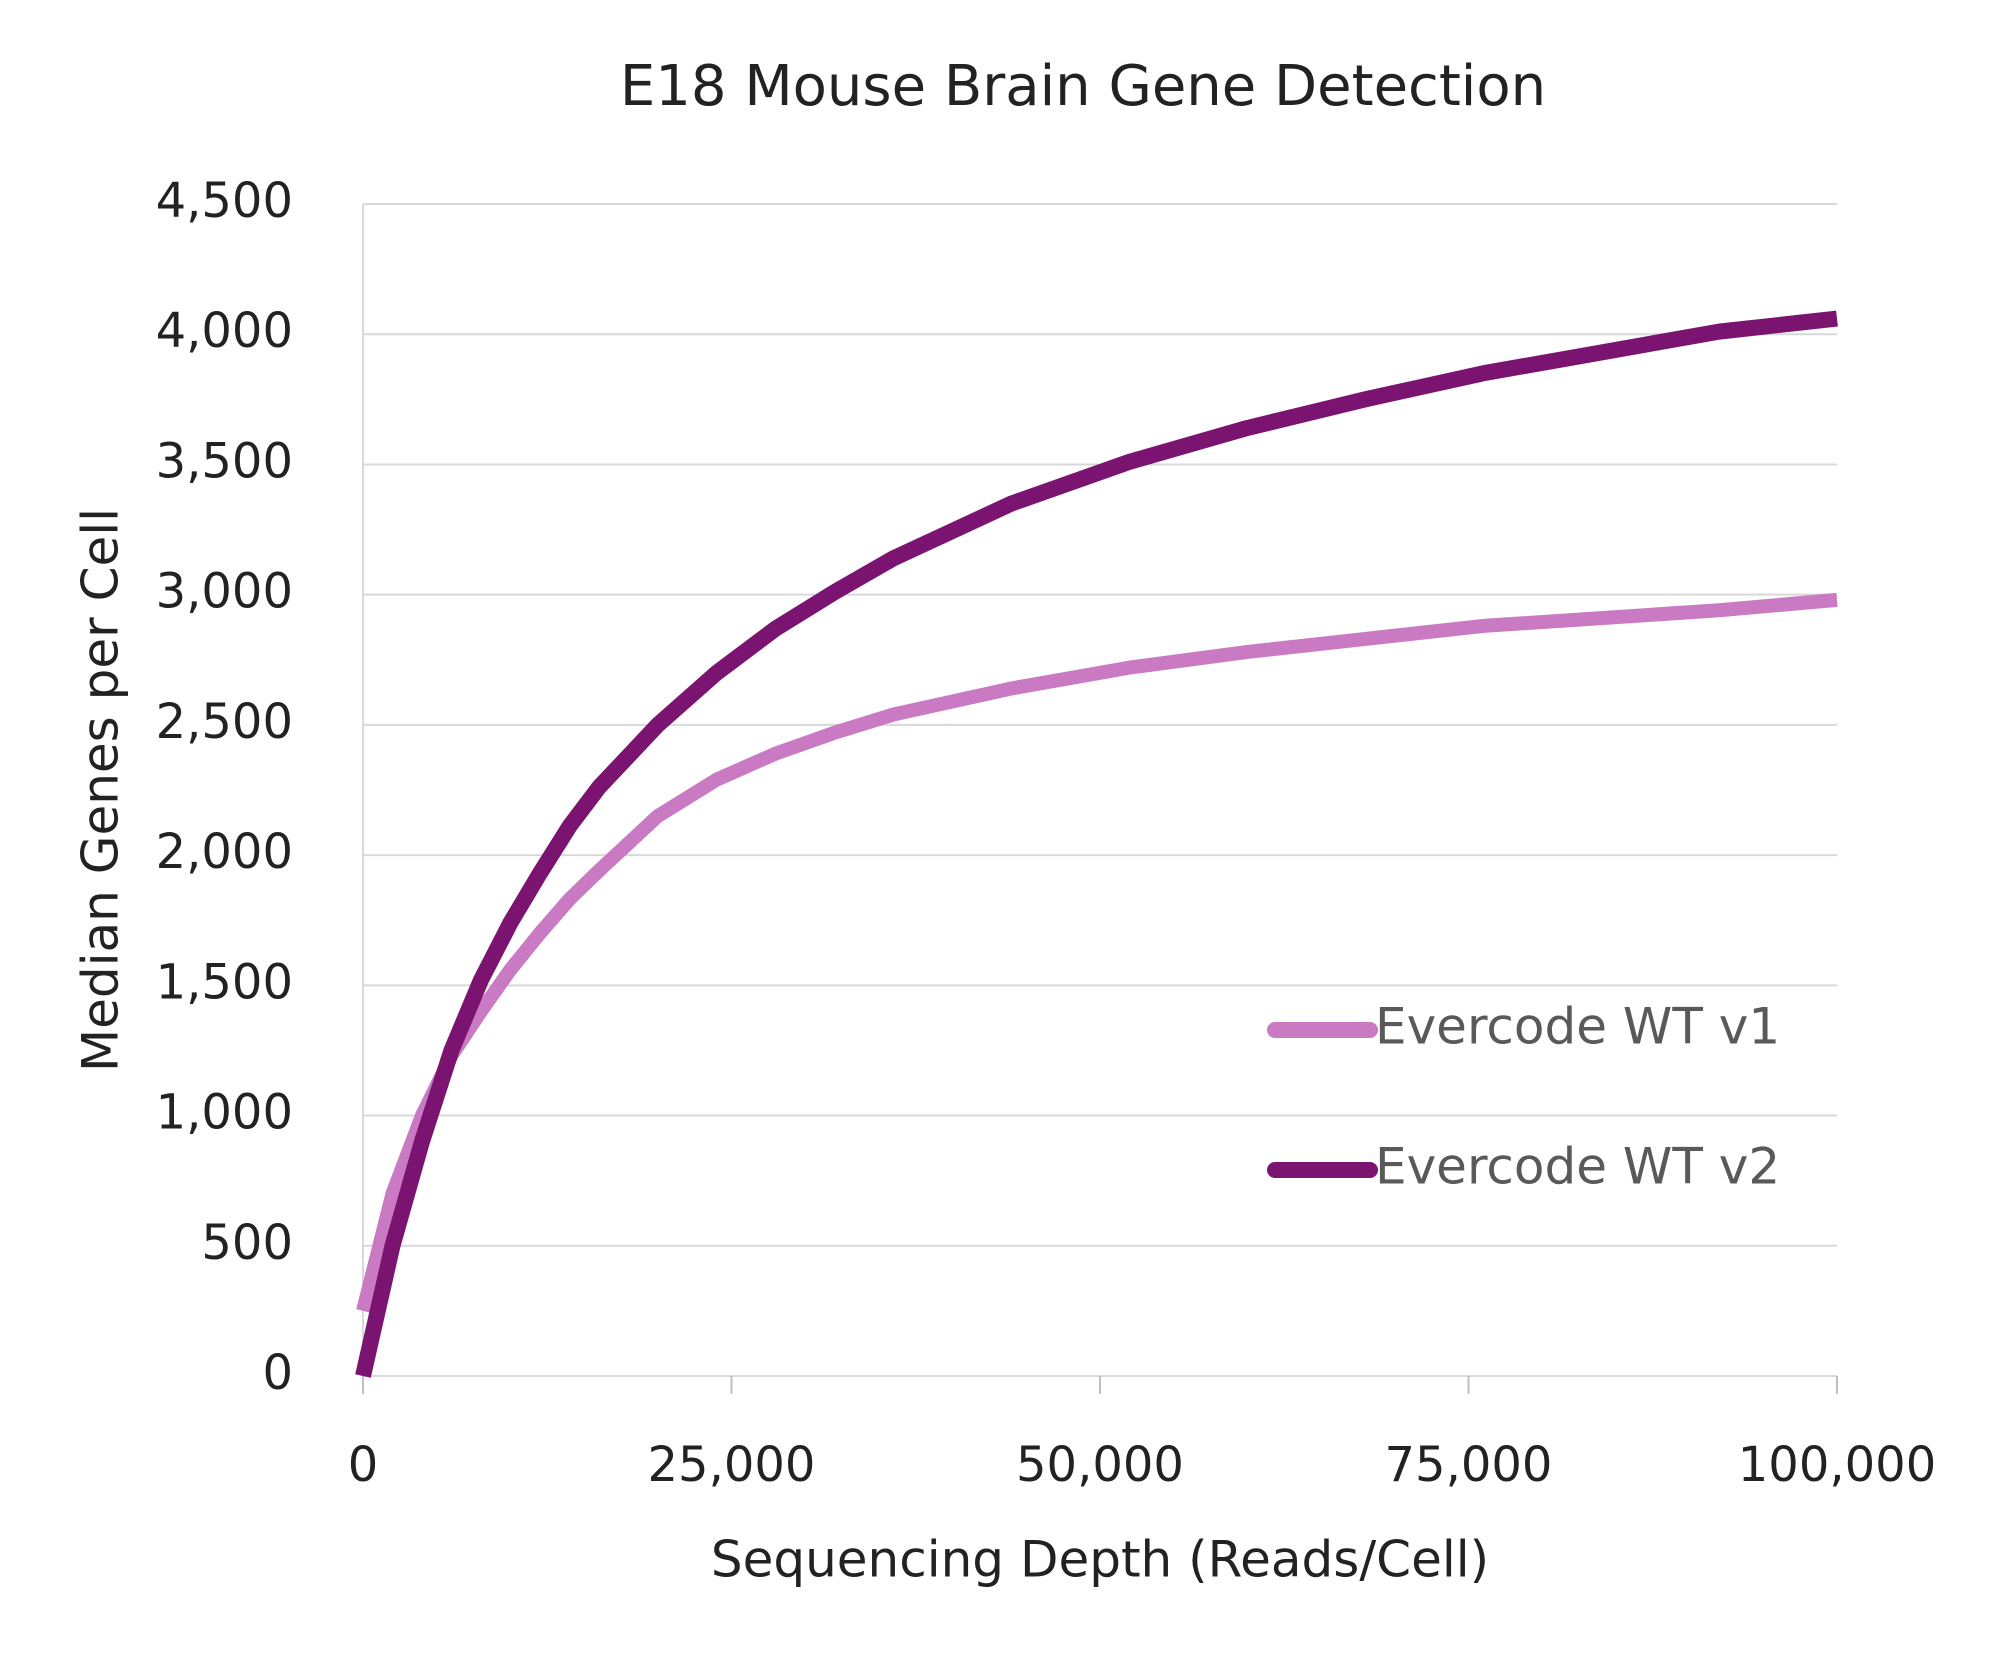 The height and width of the screenshot is (1663, 1989). What do you see at coordinates (224, 722) in the screenshot?
I see `y-tick-label: 2,500` at bounding box center [224, 722].